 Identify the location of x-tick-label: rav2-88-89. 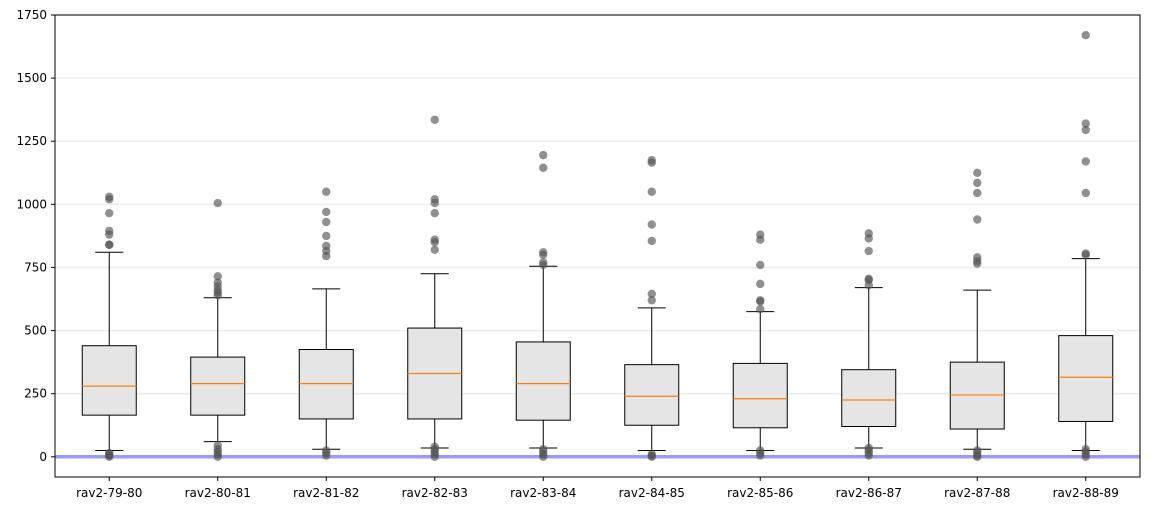
(1086, 493).